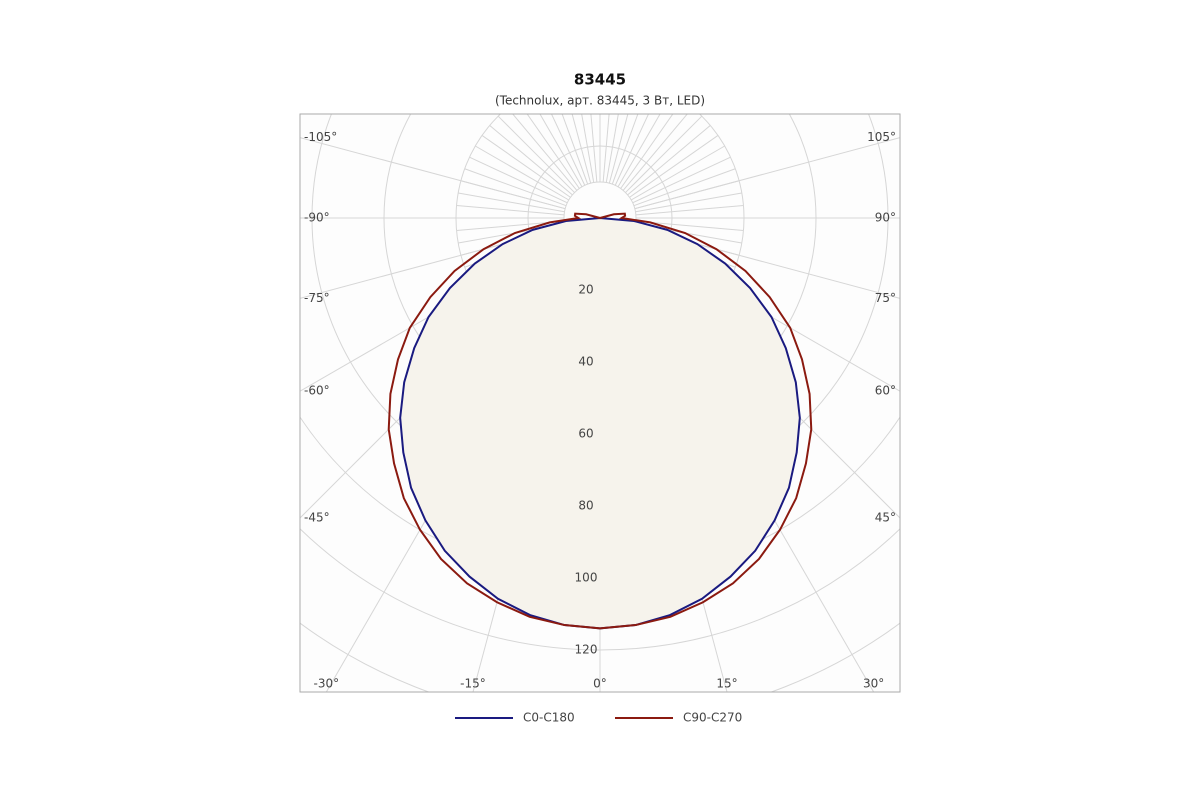  Describe the element at coordinates (586, 578) in the screenshot. I see `r-tick-label: 100` at that location.